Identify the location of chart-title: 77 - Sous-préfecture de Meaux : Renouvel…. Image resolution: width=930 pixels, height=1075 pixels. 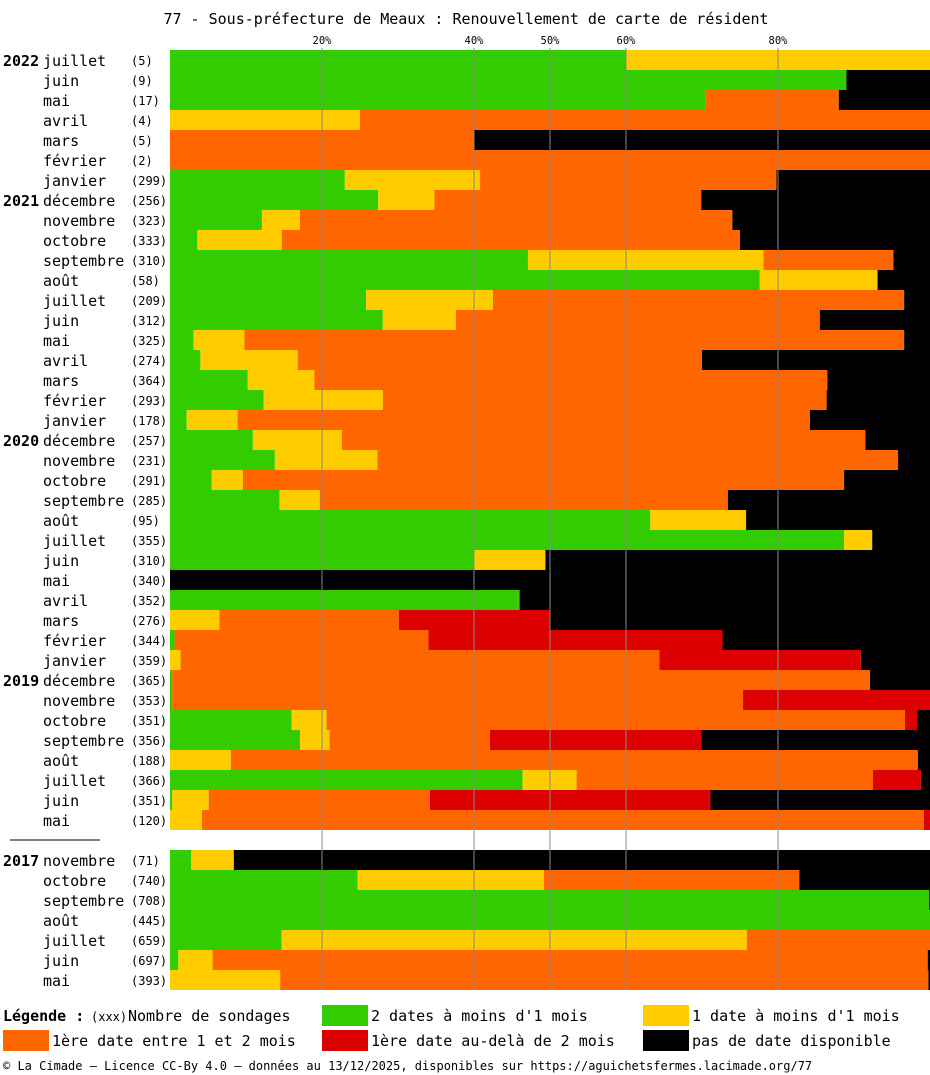
(465, 19).